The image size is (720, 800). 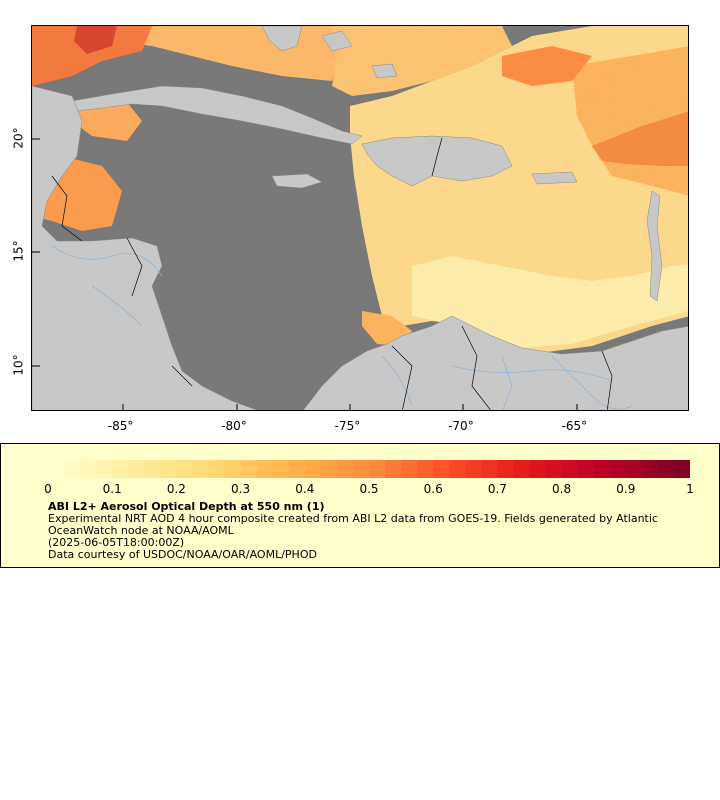 What do you see at coordinates (18, 364) in the screenshot?
I see `latitude-label: 10°` at bounding box center [18, 364].